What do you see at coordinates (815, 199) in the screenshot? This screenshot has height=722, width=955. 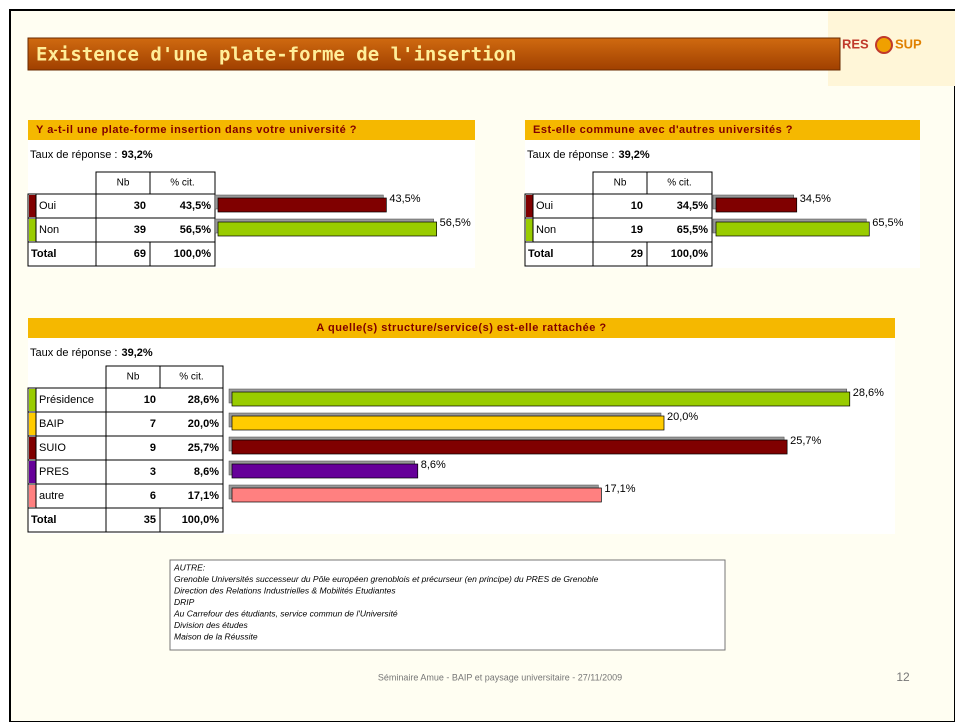 I see `bar-value-label: 34,5%` at bounding box center [815, 199].